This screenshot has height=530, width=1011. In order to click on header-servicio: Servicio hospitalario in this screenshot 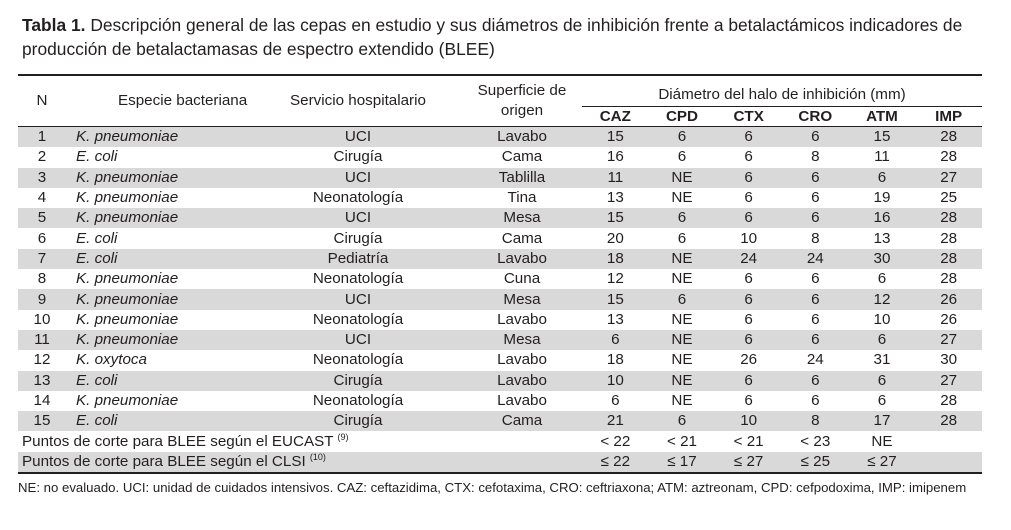, I will do `click(358, 100)`.